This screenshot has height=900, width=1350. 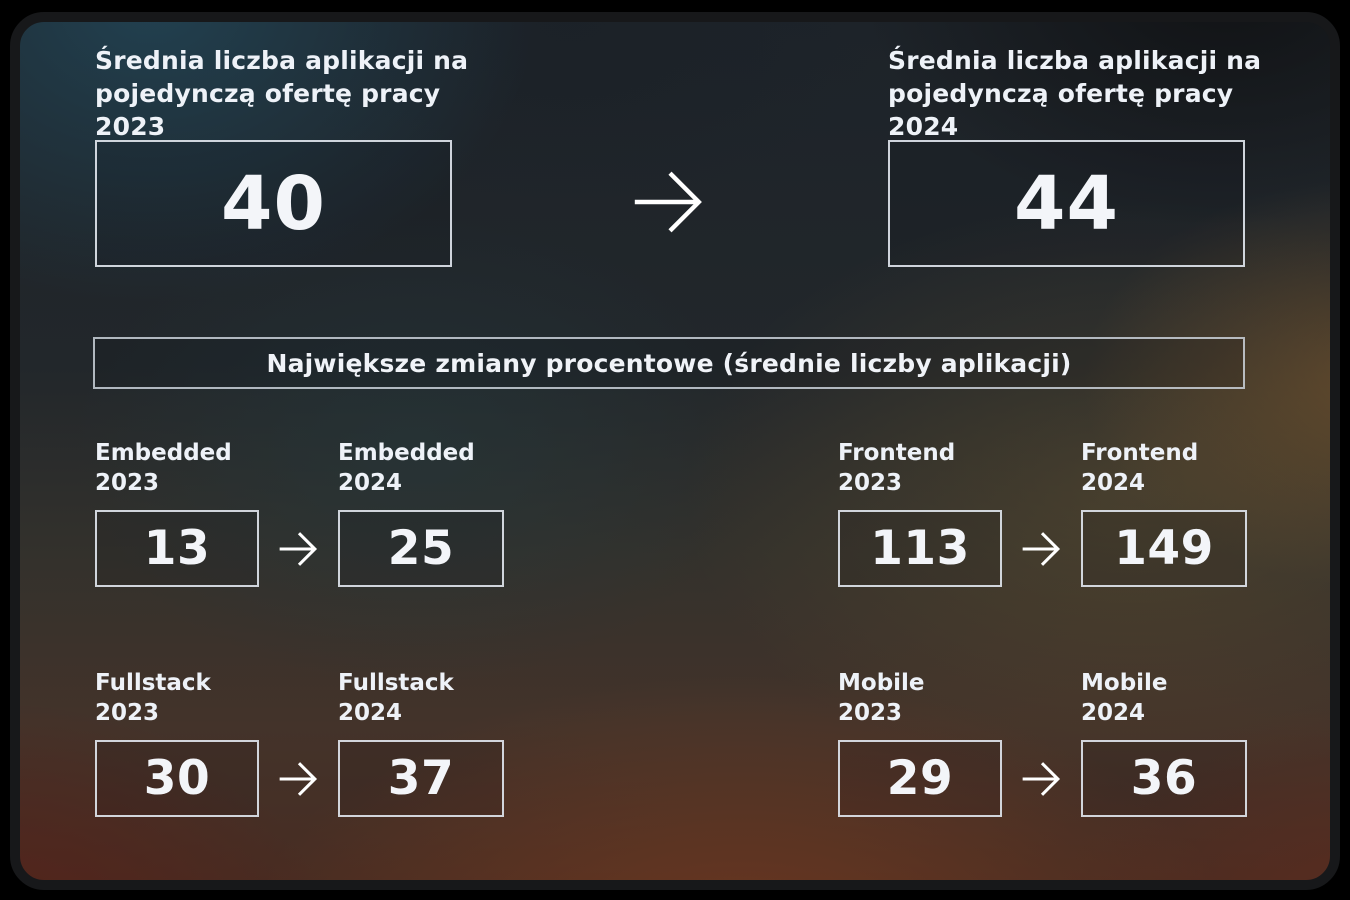 I want to click on summary-value-box-2024: 44, so click(x=1066, y=203).